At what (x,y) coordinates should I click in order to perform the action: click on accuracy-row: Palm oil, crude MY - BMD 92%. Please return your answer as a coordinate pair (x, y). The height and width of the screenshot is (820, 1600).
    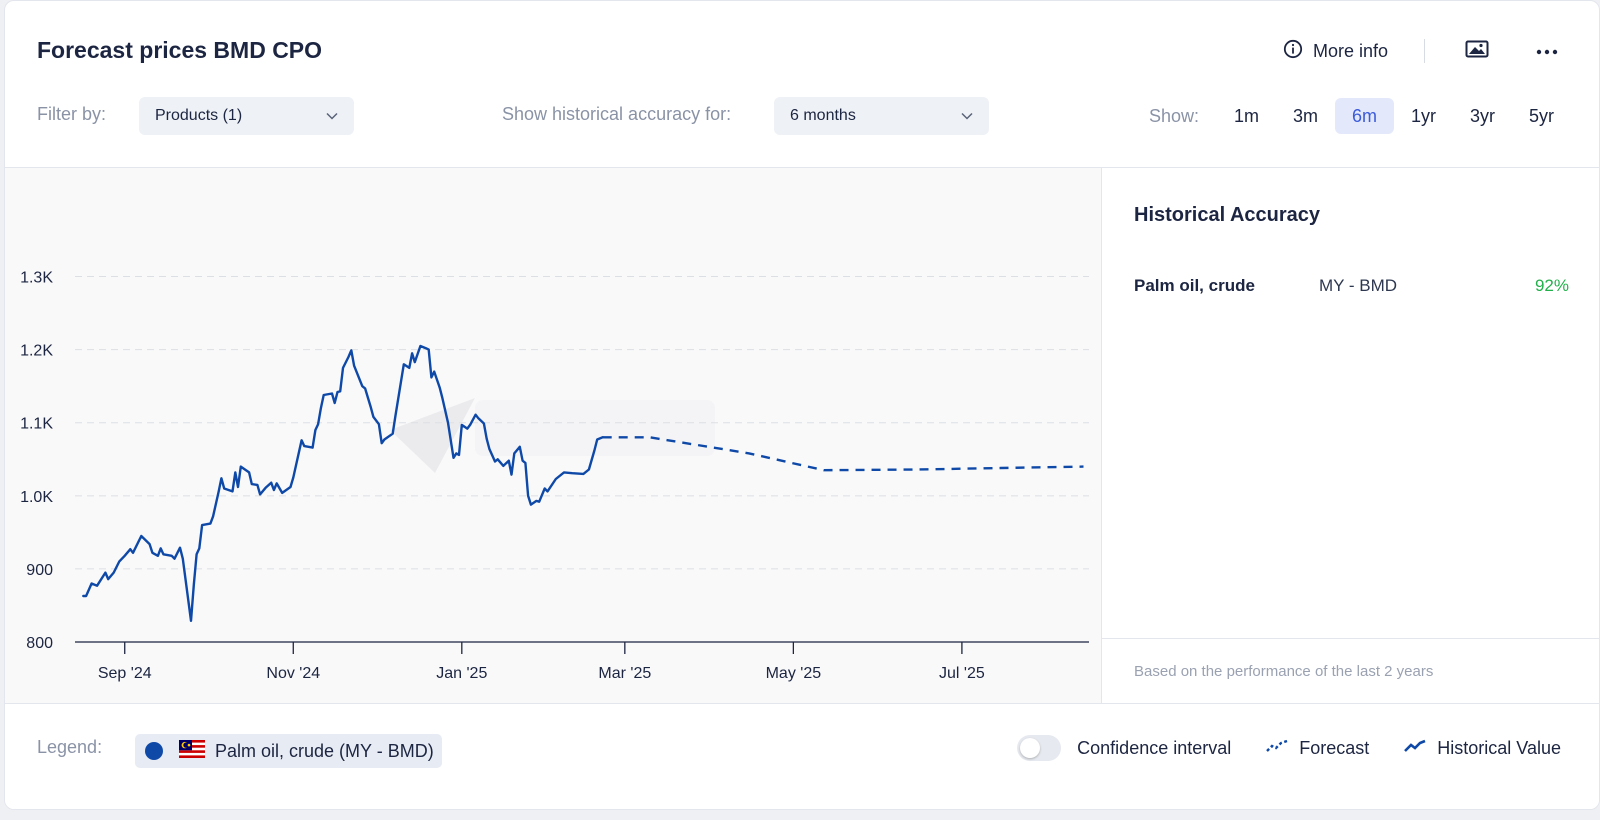
    Looking at the image, I should click on (1351, 286).